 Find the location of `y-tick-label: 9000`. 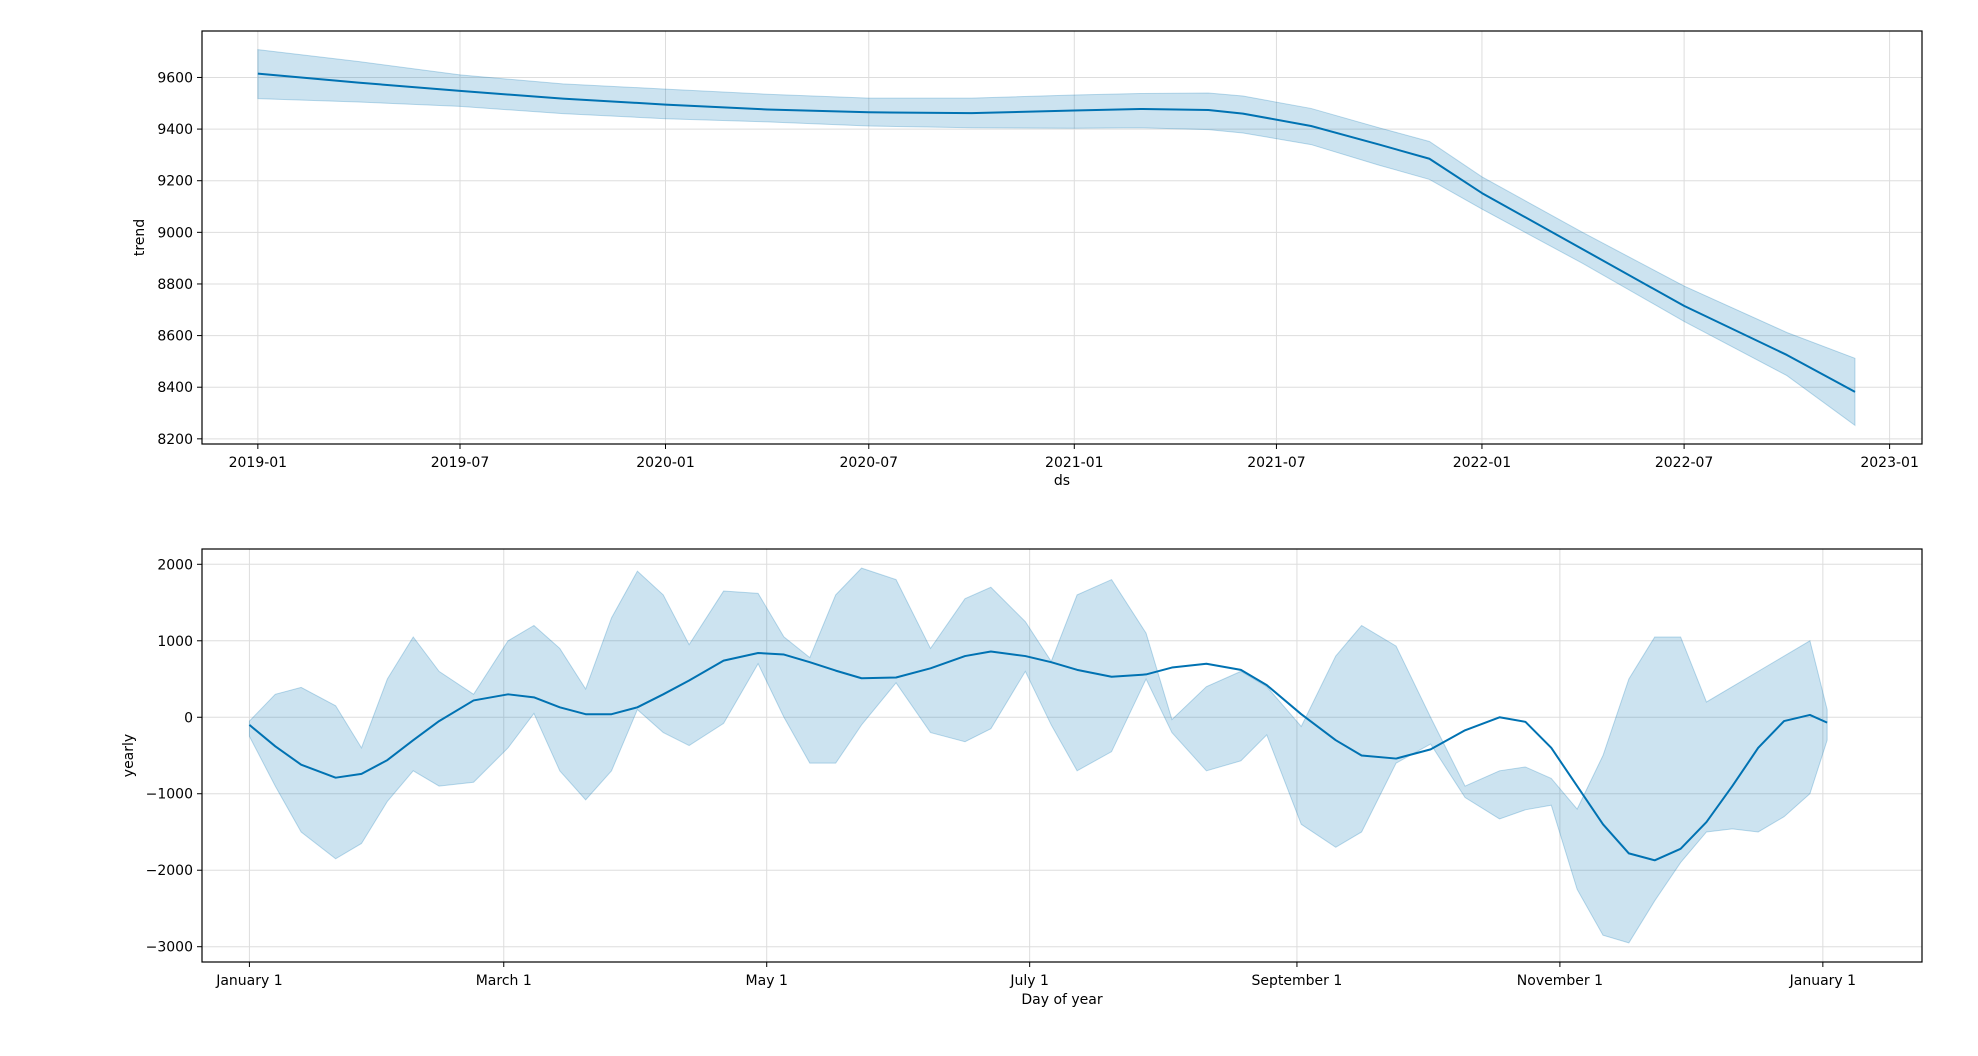

y-tick-label: 9000 is located at coordinates (175, 233).